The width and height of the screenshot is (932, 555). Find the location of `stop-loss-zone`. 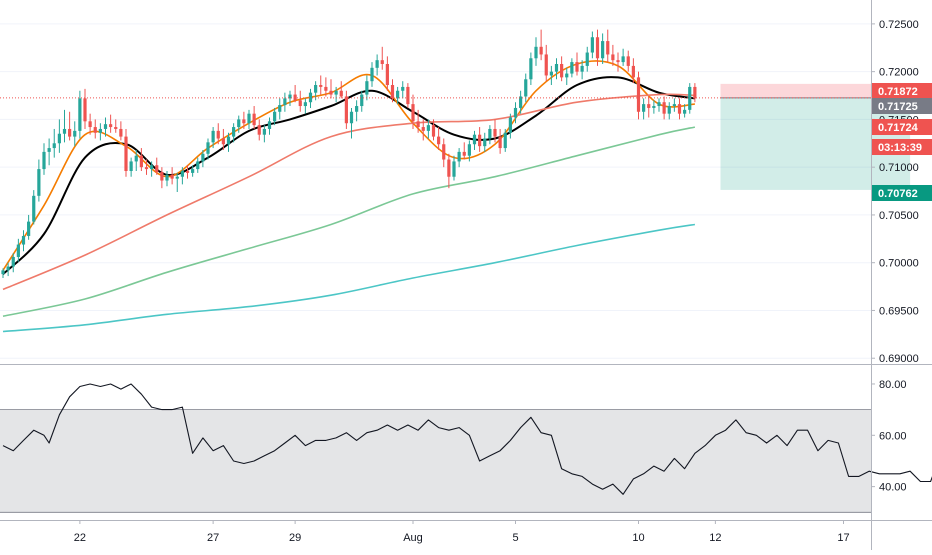

stop-loss-zone is located at coordinates (815, 90).